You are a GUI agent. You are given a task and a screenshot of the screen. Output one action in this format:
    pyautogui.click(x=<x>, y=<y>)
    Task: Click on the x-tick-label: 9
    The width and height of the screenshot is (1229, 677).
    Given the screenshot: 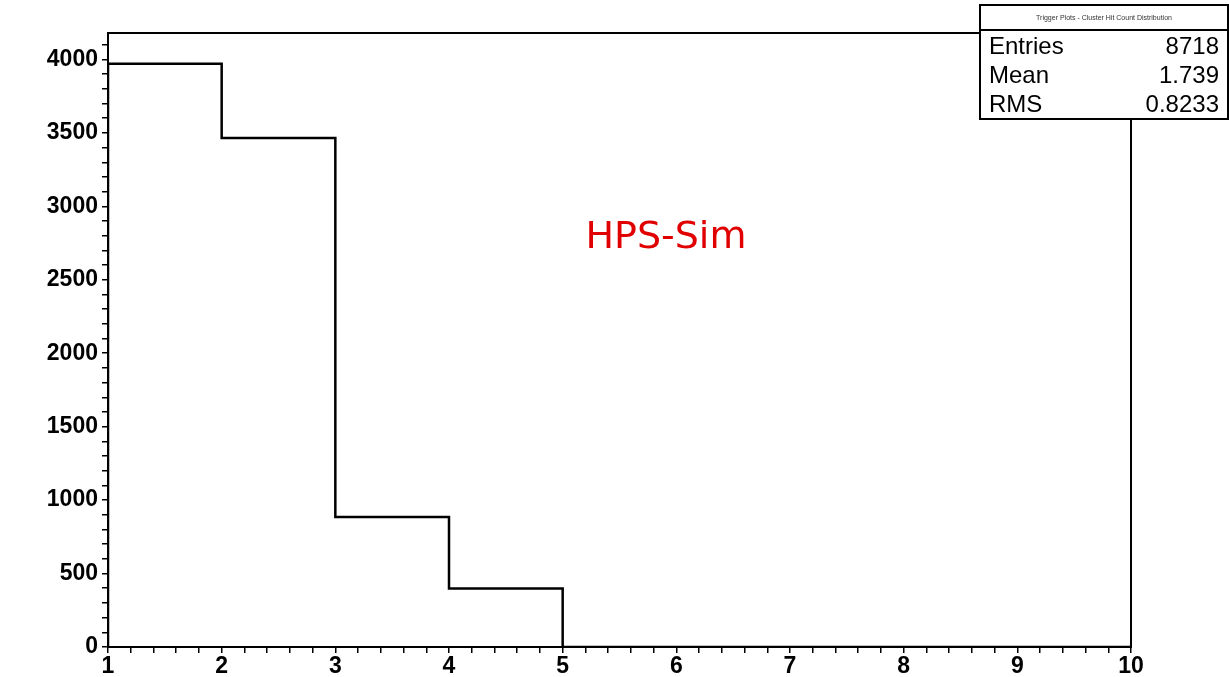 What is the action you would take?
    pyautogui.click(x=1017, y=664)
    